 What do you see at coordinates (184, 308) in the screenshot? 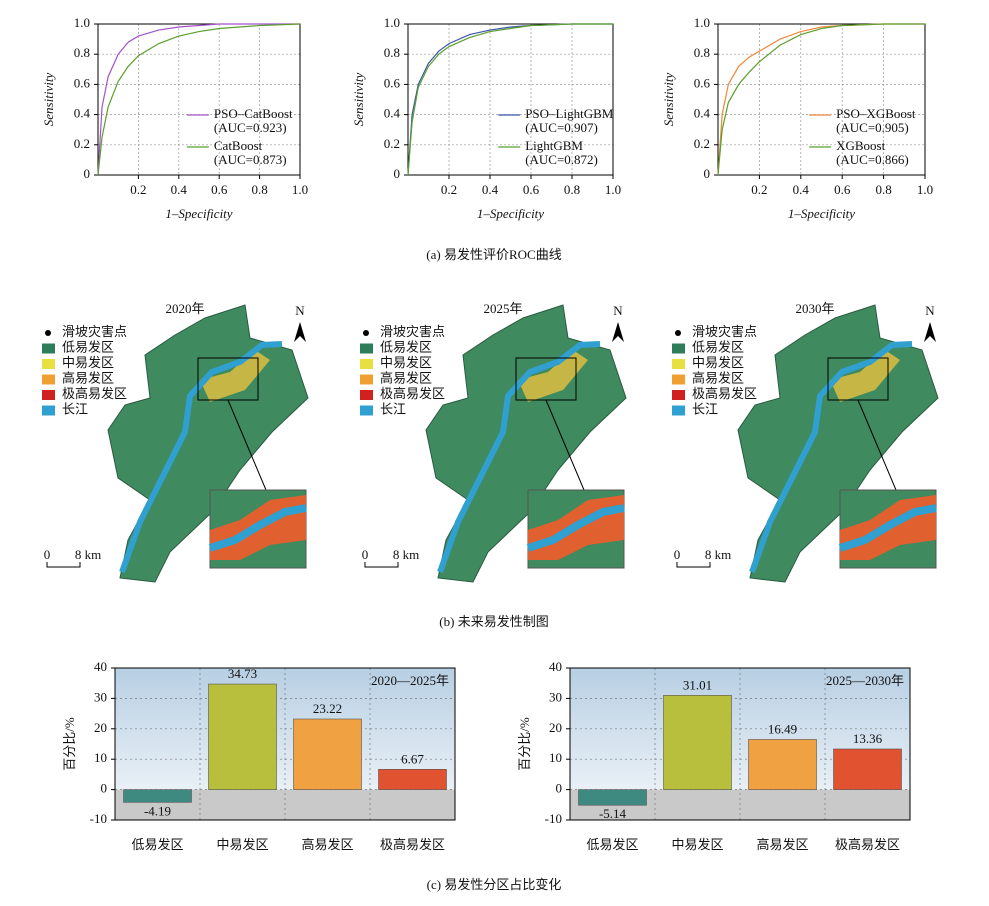
I see `map-title: 2020年` at bounding box center [184, 308].